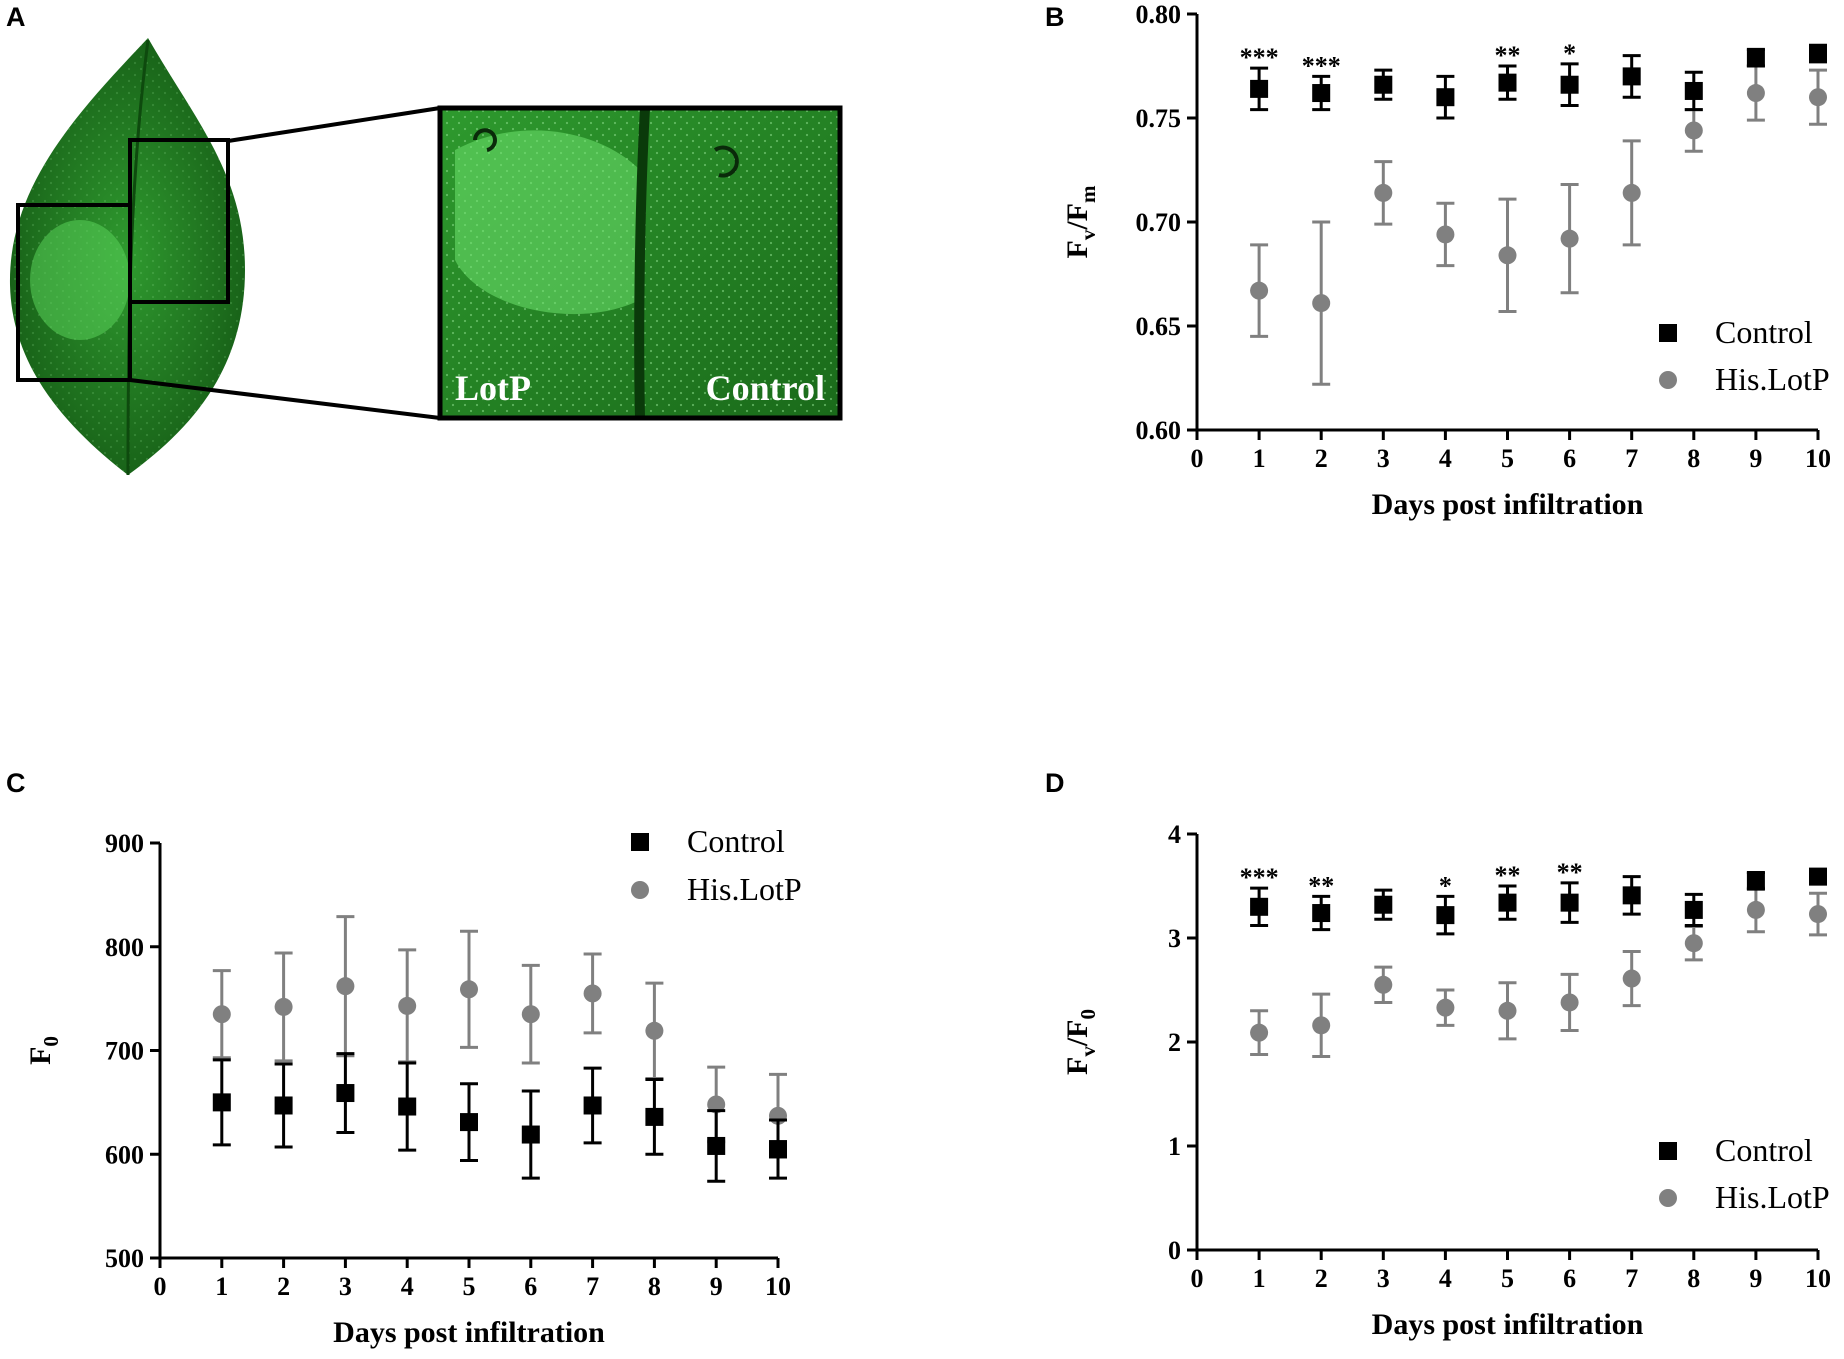 The height and width of the screenshot is (1359, 1844). Describe the element at coordinates (1174, 938) in the screenshot. I see `y-tick-label: 3` at that location.